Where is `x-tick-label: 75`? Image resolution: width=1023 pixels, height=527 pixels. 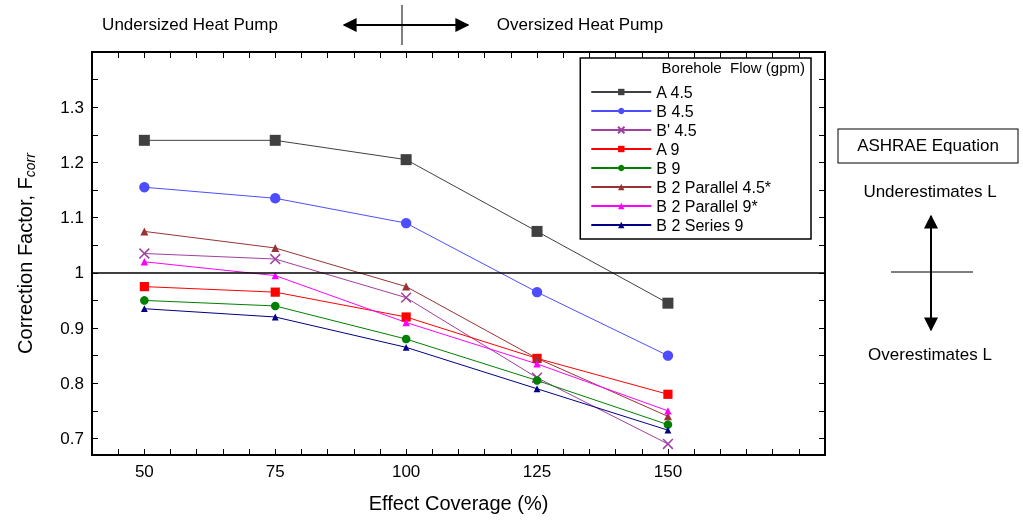
x-tick-label: 75 is located at coordinates (275, 471).